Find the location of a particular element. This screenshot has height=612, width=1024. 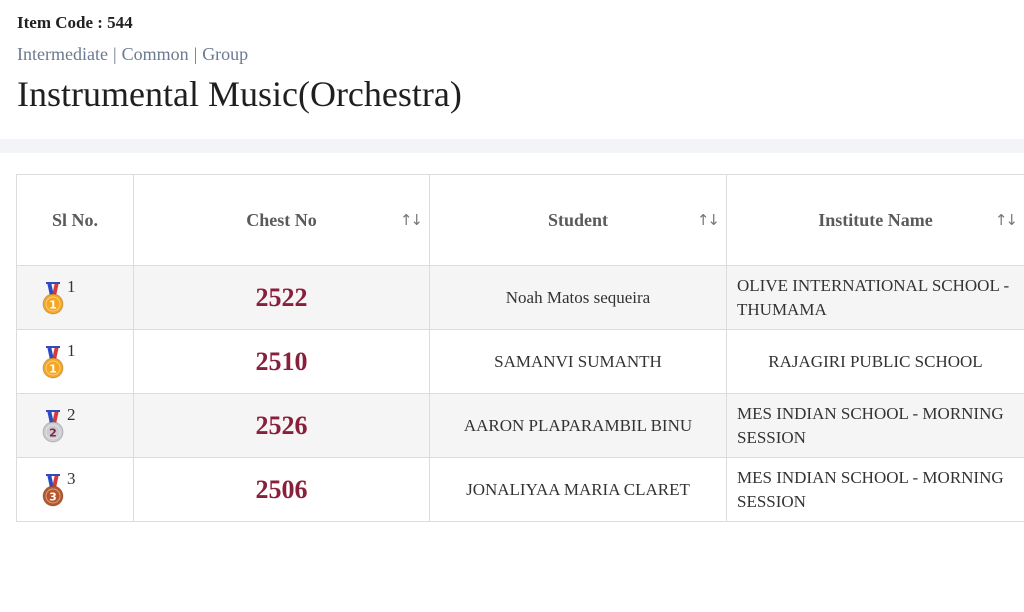

column-header-chest-no: Chest No ↑↓ is located at coordinates (281, 220).